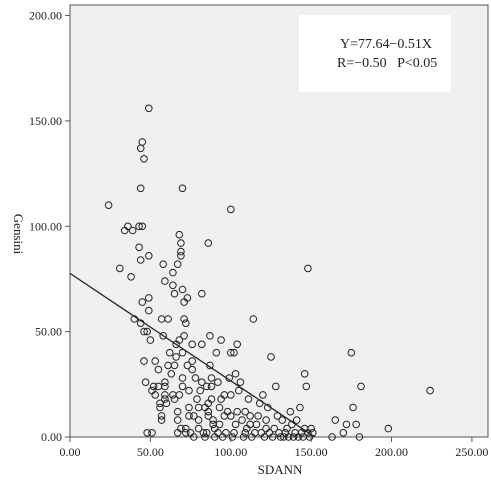  Describe the element at coordinates (471, 452) in the screenshot. I see `x-tick-label: 250.00` at that location.